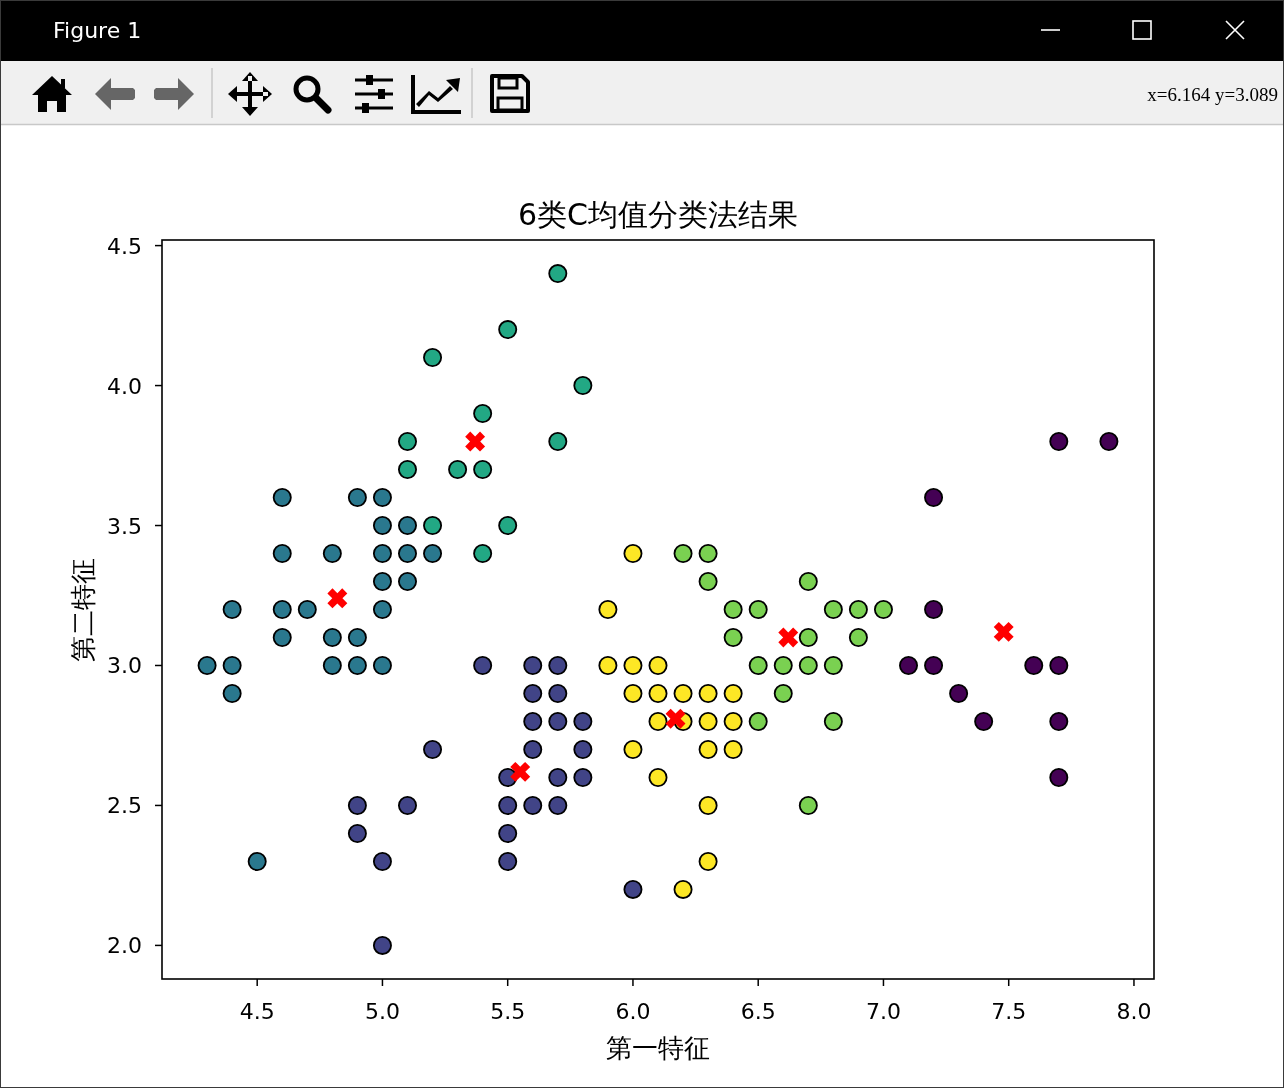 Image resolution: width=1284 pixels, height=1088 pixels. What do you see at coordinates (1212, 94) in the screenshot?
I see `annotation: x=6.164 y=3.089` at bounding box center [1212, 94].